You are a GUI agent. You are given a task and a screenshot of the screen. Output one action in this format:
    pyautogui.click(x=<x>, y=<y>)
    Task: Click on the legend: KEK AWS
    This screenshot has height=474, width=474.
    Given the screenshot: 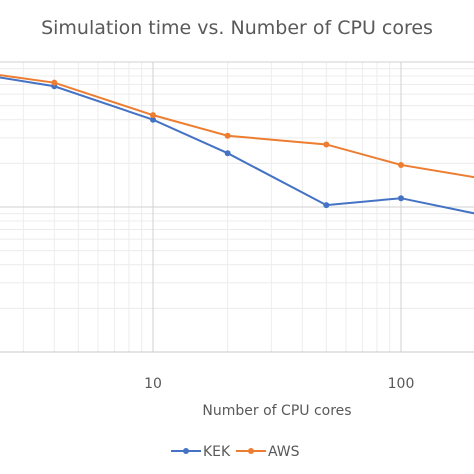 What is the action you would take?
    pyautogui.click(x=235, y=452)
    